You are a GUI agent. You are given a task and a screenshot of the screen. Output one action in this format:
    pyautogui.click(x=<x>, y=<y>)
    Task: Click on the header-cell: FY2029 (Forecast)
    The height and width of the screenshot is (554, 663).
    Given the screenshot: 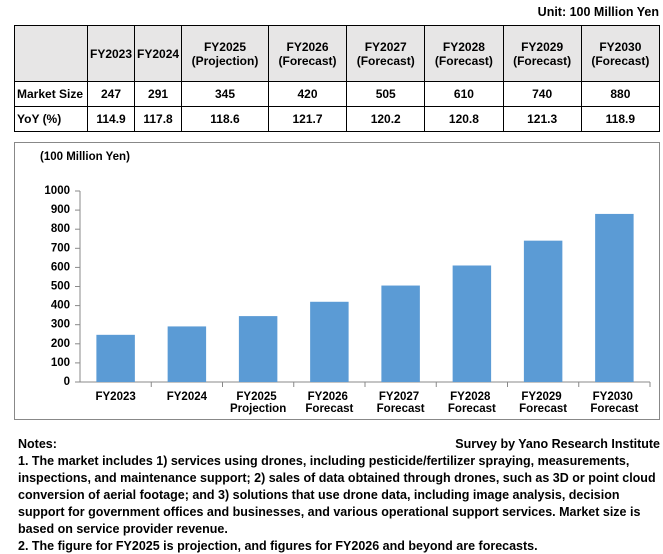 What is the action you would take?
    pyautogui.click(x=542, y=53)
    